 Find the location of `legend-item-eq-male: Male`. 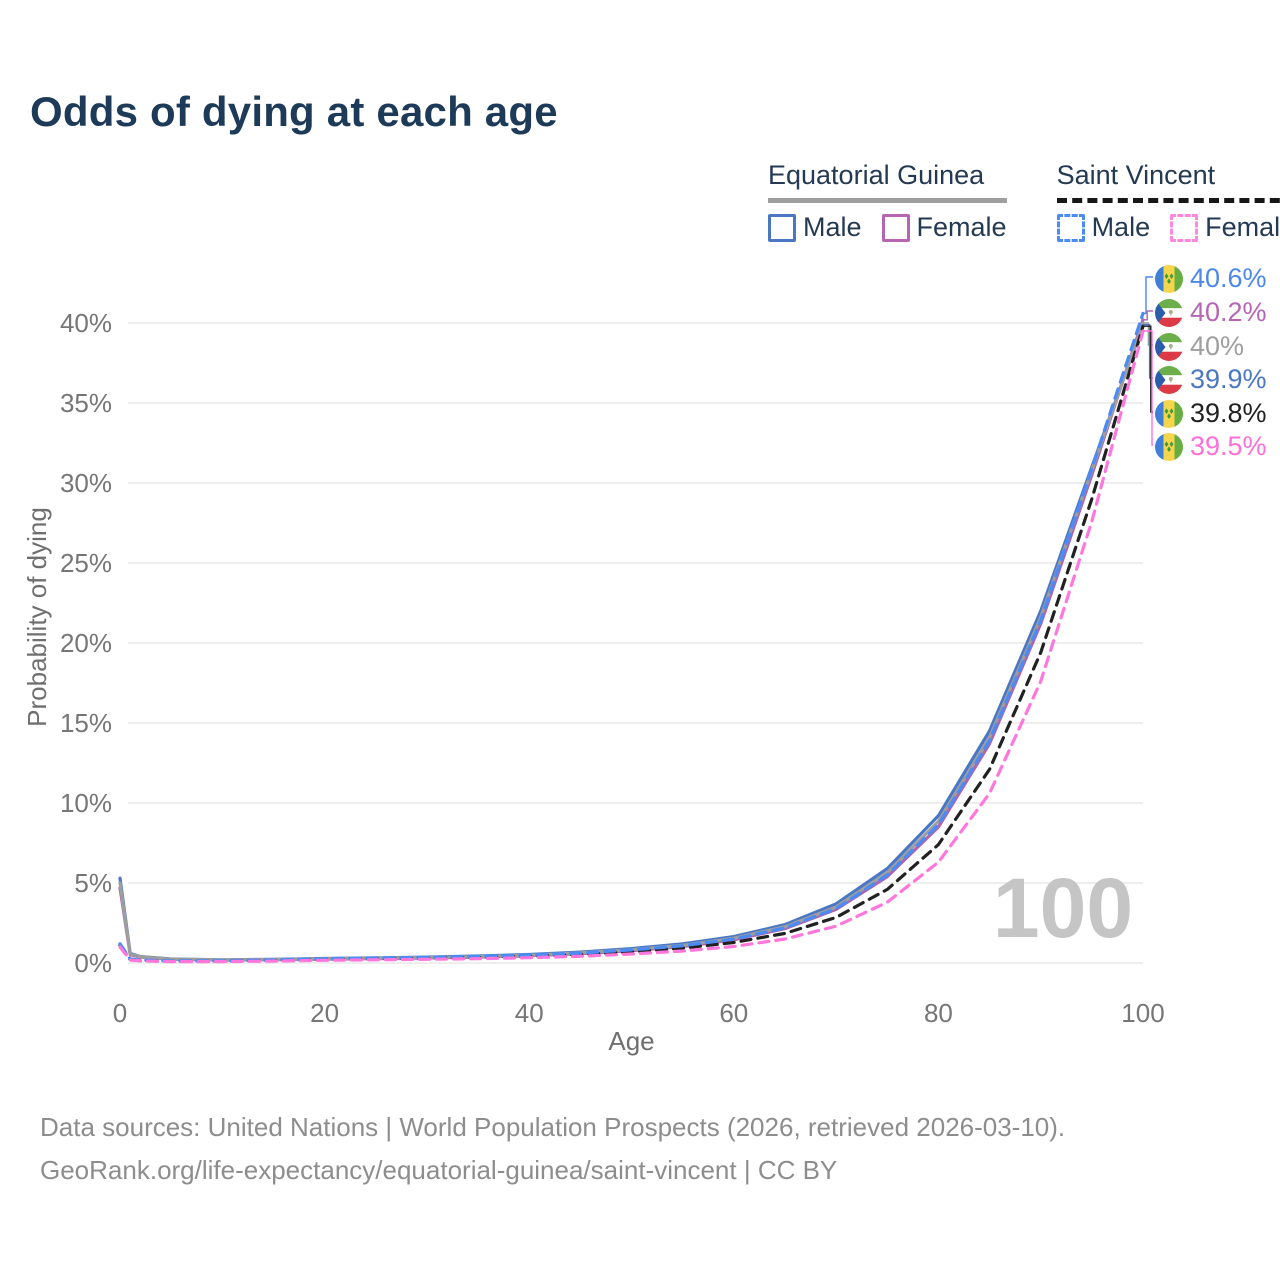

legend-item-eq-male: Male is located at coordinates (815, 227).